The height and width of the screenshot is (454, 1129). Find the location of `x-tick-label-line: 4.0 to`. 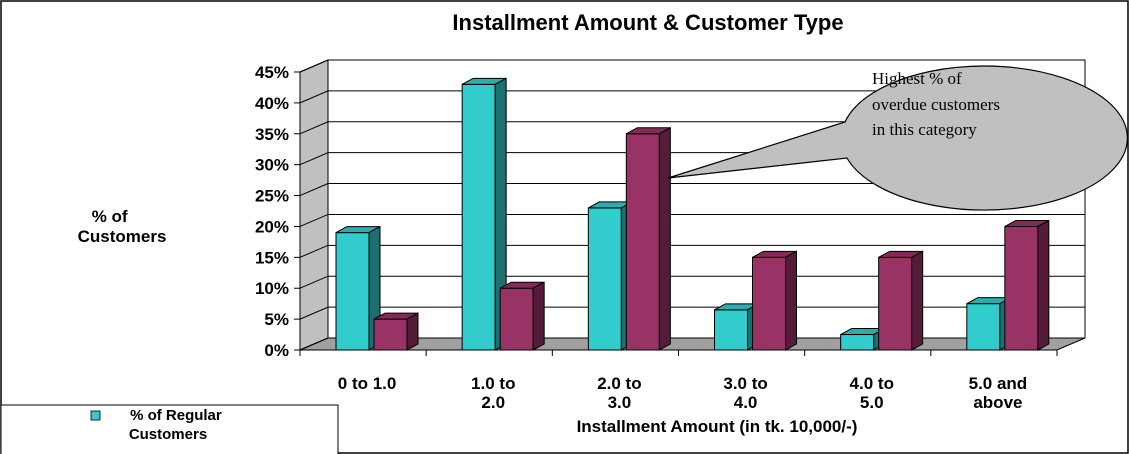

x-tick-label-line: 4.0 to is located at coordinates (872, 383).